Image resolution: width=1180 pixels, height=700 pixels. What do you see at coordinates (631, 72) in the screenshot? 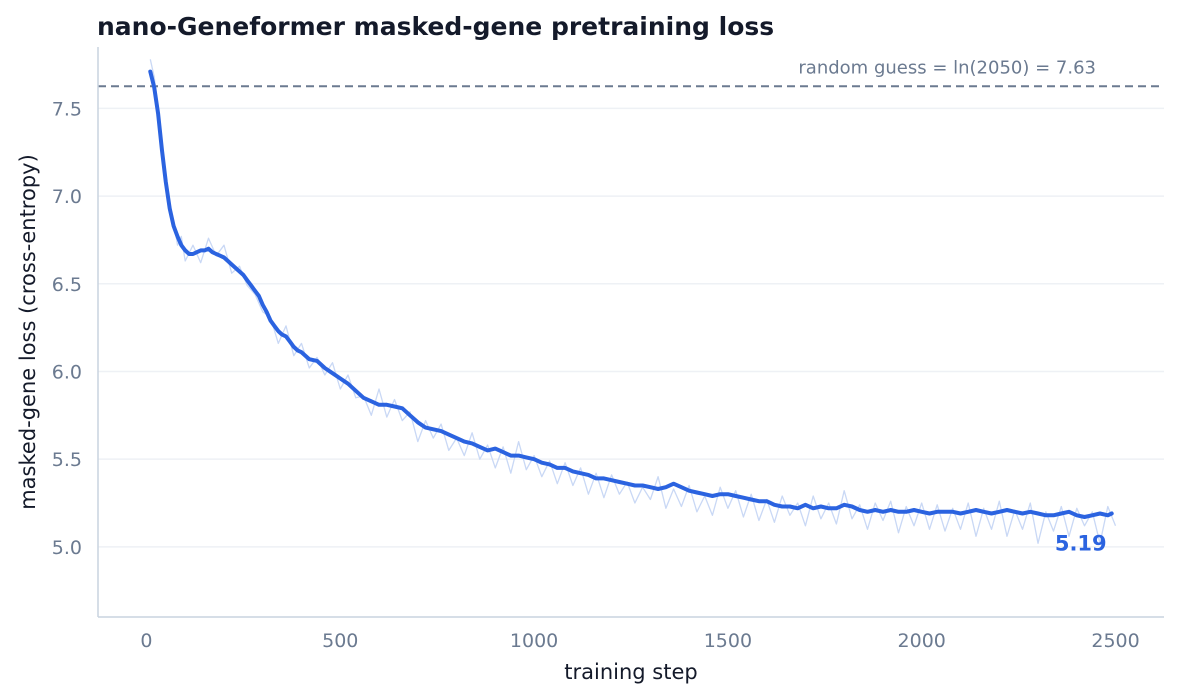
I see `reference-line-group: random guess = ln(2050) = 7.63` at bounding box center [631, 72].